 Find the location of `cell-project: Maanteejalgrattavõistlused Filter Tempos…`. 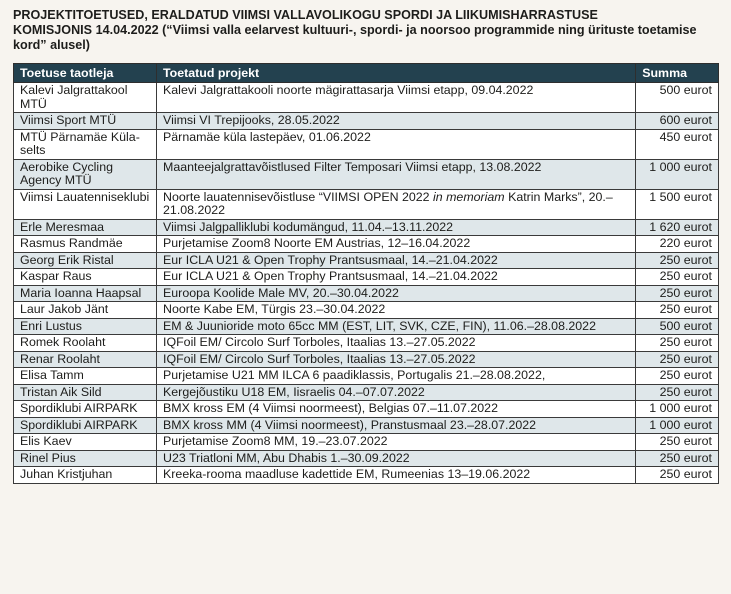

cell-project: Maanteejalgrattavõistlused Filter Tempos… is located at coordinates (396, 174).